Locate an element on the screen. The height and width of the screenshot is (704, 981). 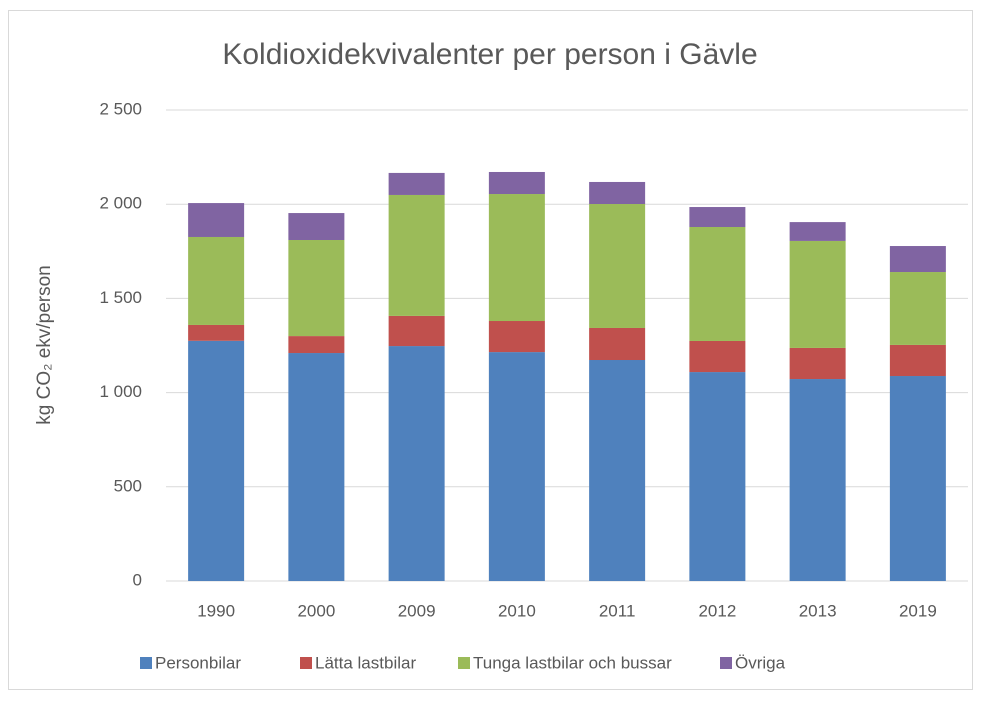
x-tick-label: 2010 is located at coordinates (517, 610).